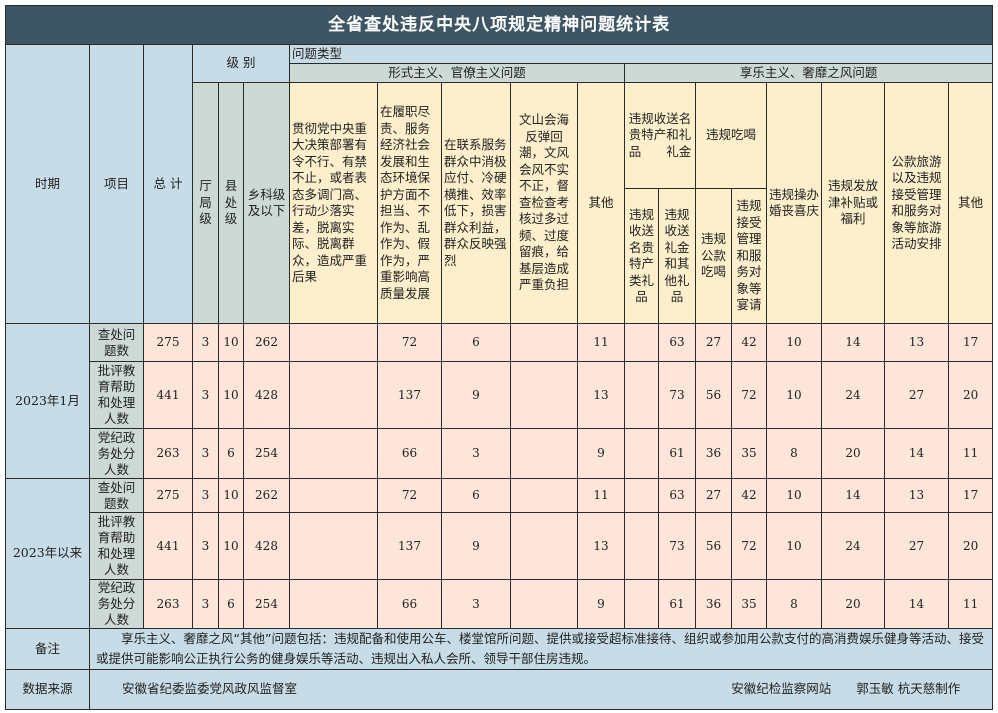  Describe the element at coordinates (231, 203) in the screenshot. I see `header-level-county: 县处级` at that location.